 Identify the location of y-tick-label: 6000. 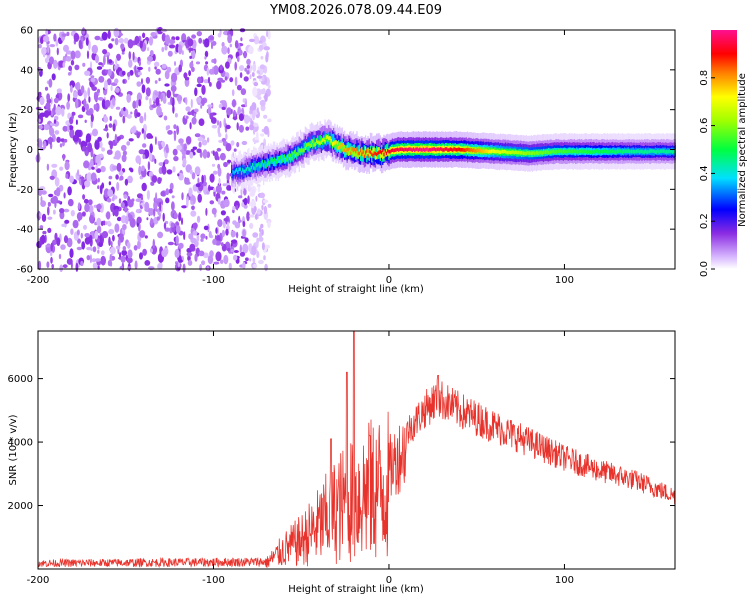
(20, 379).